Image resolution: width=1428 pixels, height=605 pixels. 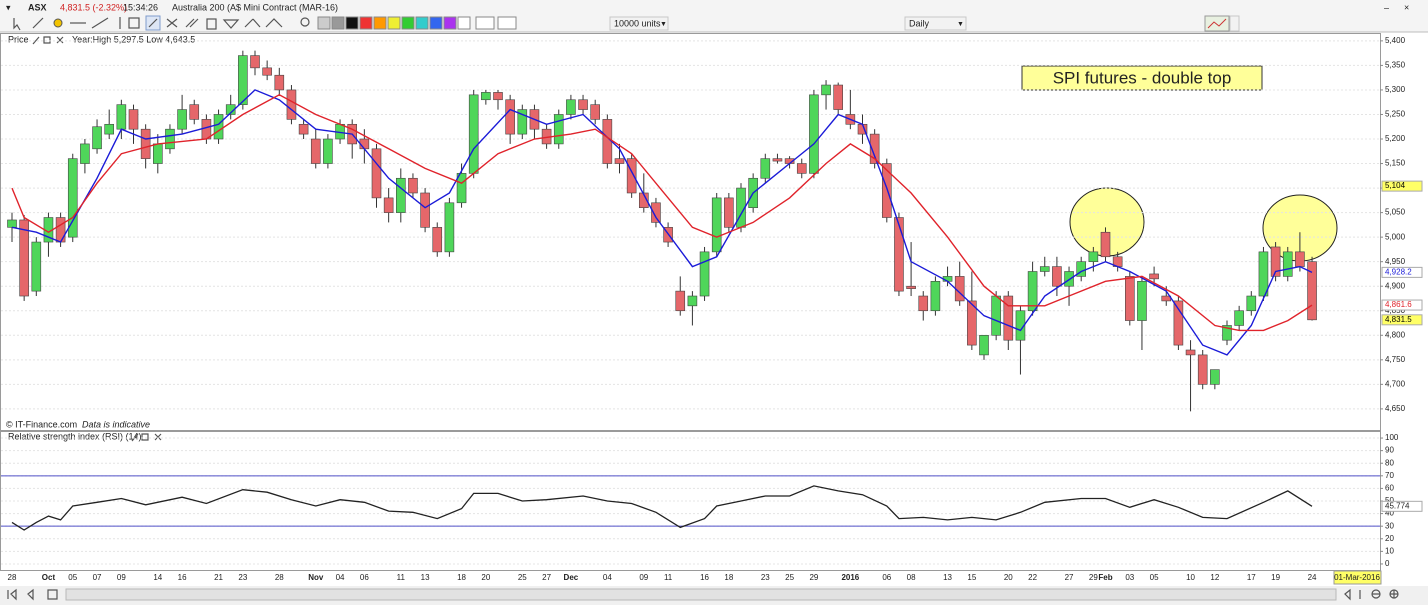 I want to click on y-tick-label: 10, so click(x=1389, y=550).